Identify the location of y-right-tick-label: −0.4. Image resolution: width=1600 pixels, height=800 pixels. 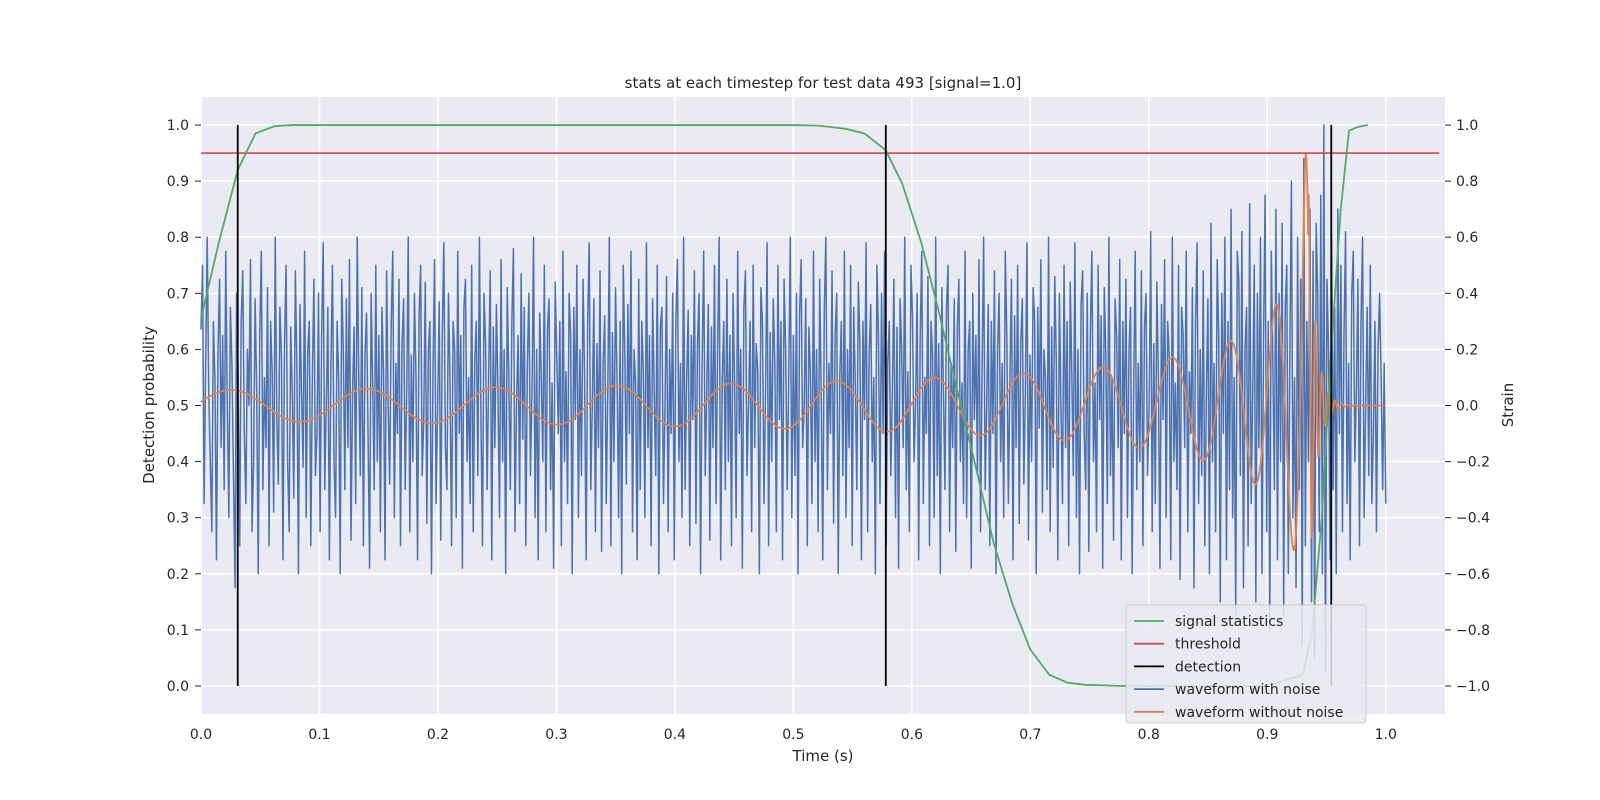
(1473, 519).